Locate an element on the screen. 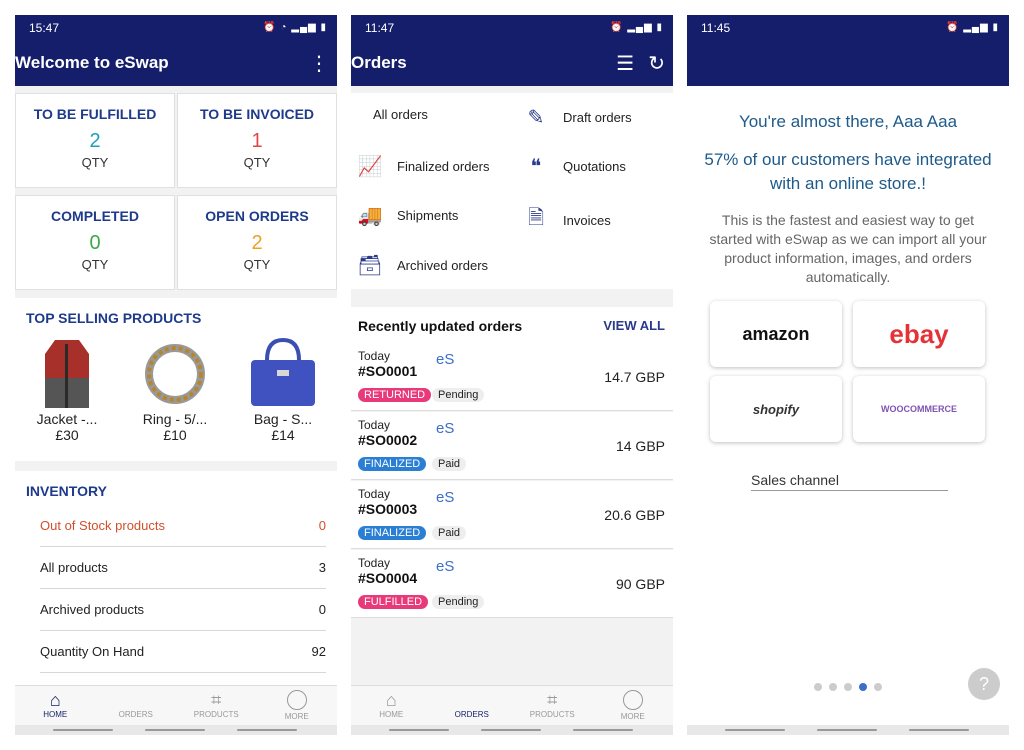  product-item: Ring - 5/... £10 is located at coordinates (175, 389).